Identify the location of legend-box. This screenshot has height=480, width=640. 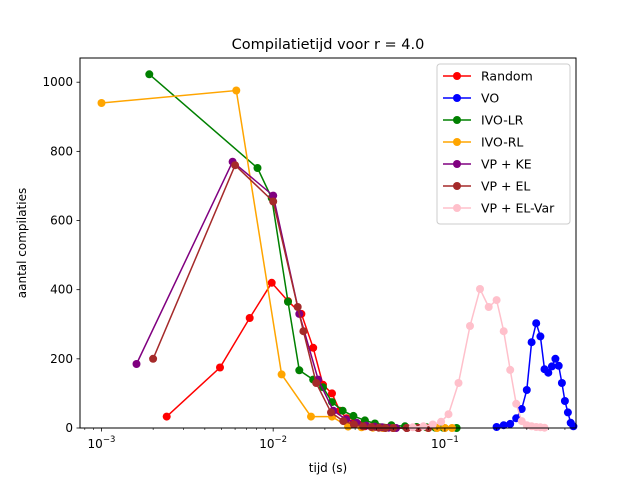
(503, 144).